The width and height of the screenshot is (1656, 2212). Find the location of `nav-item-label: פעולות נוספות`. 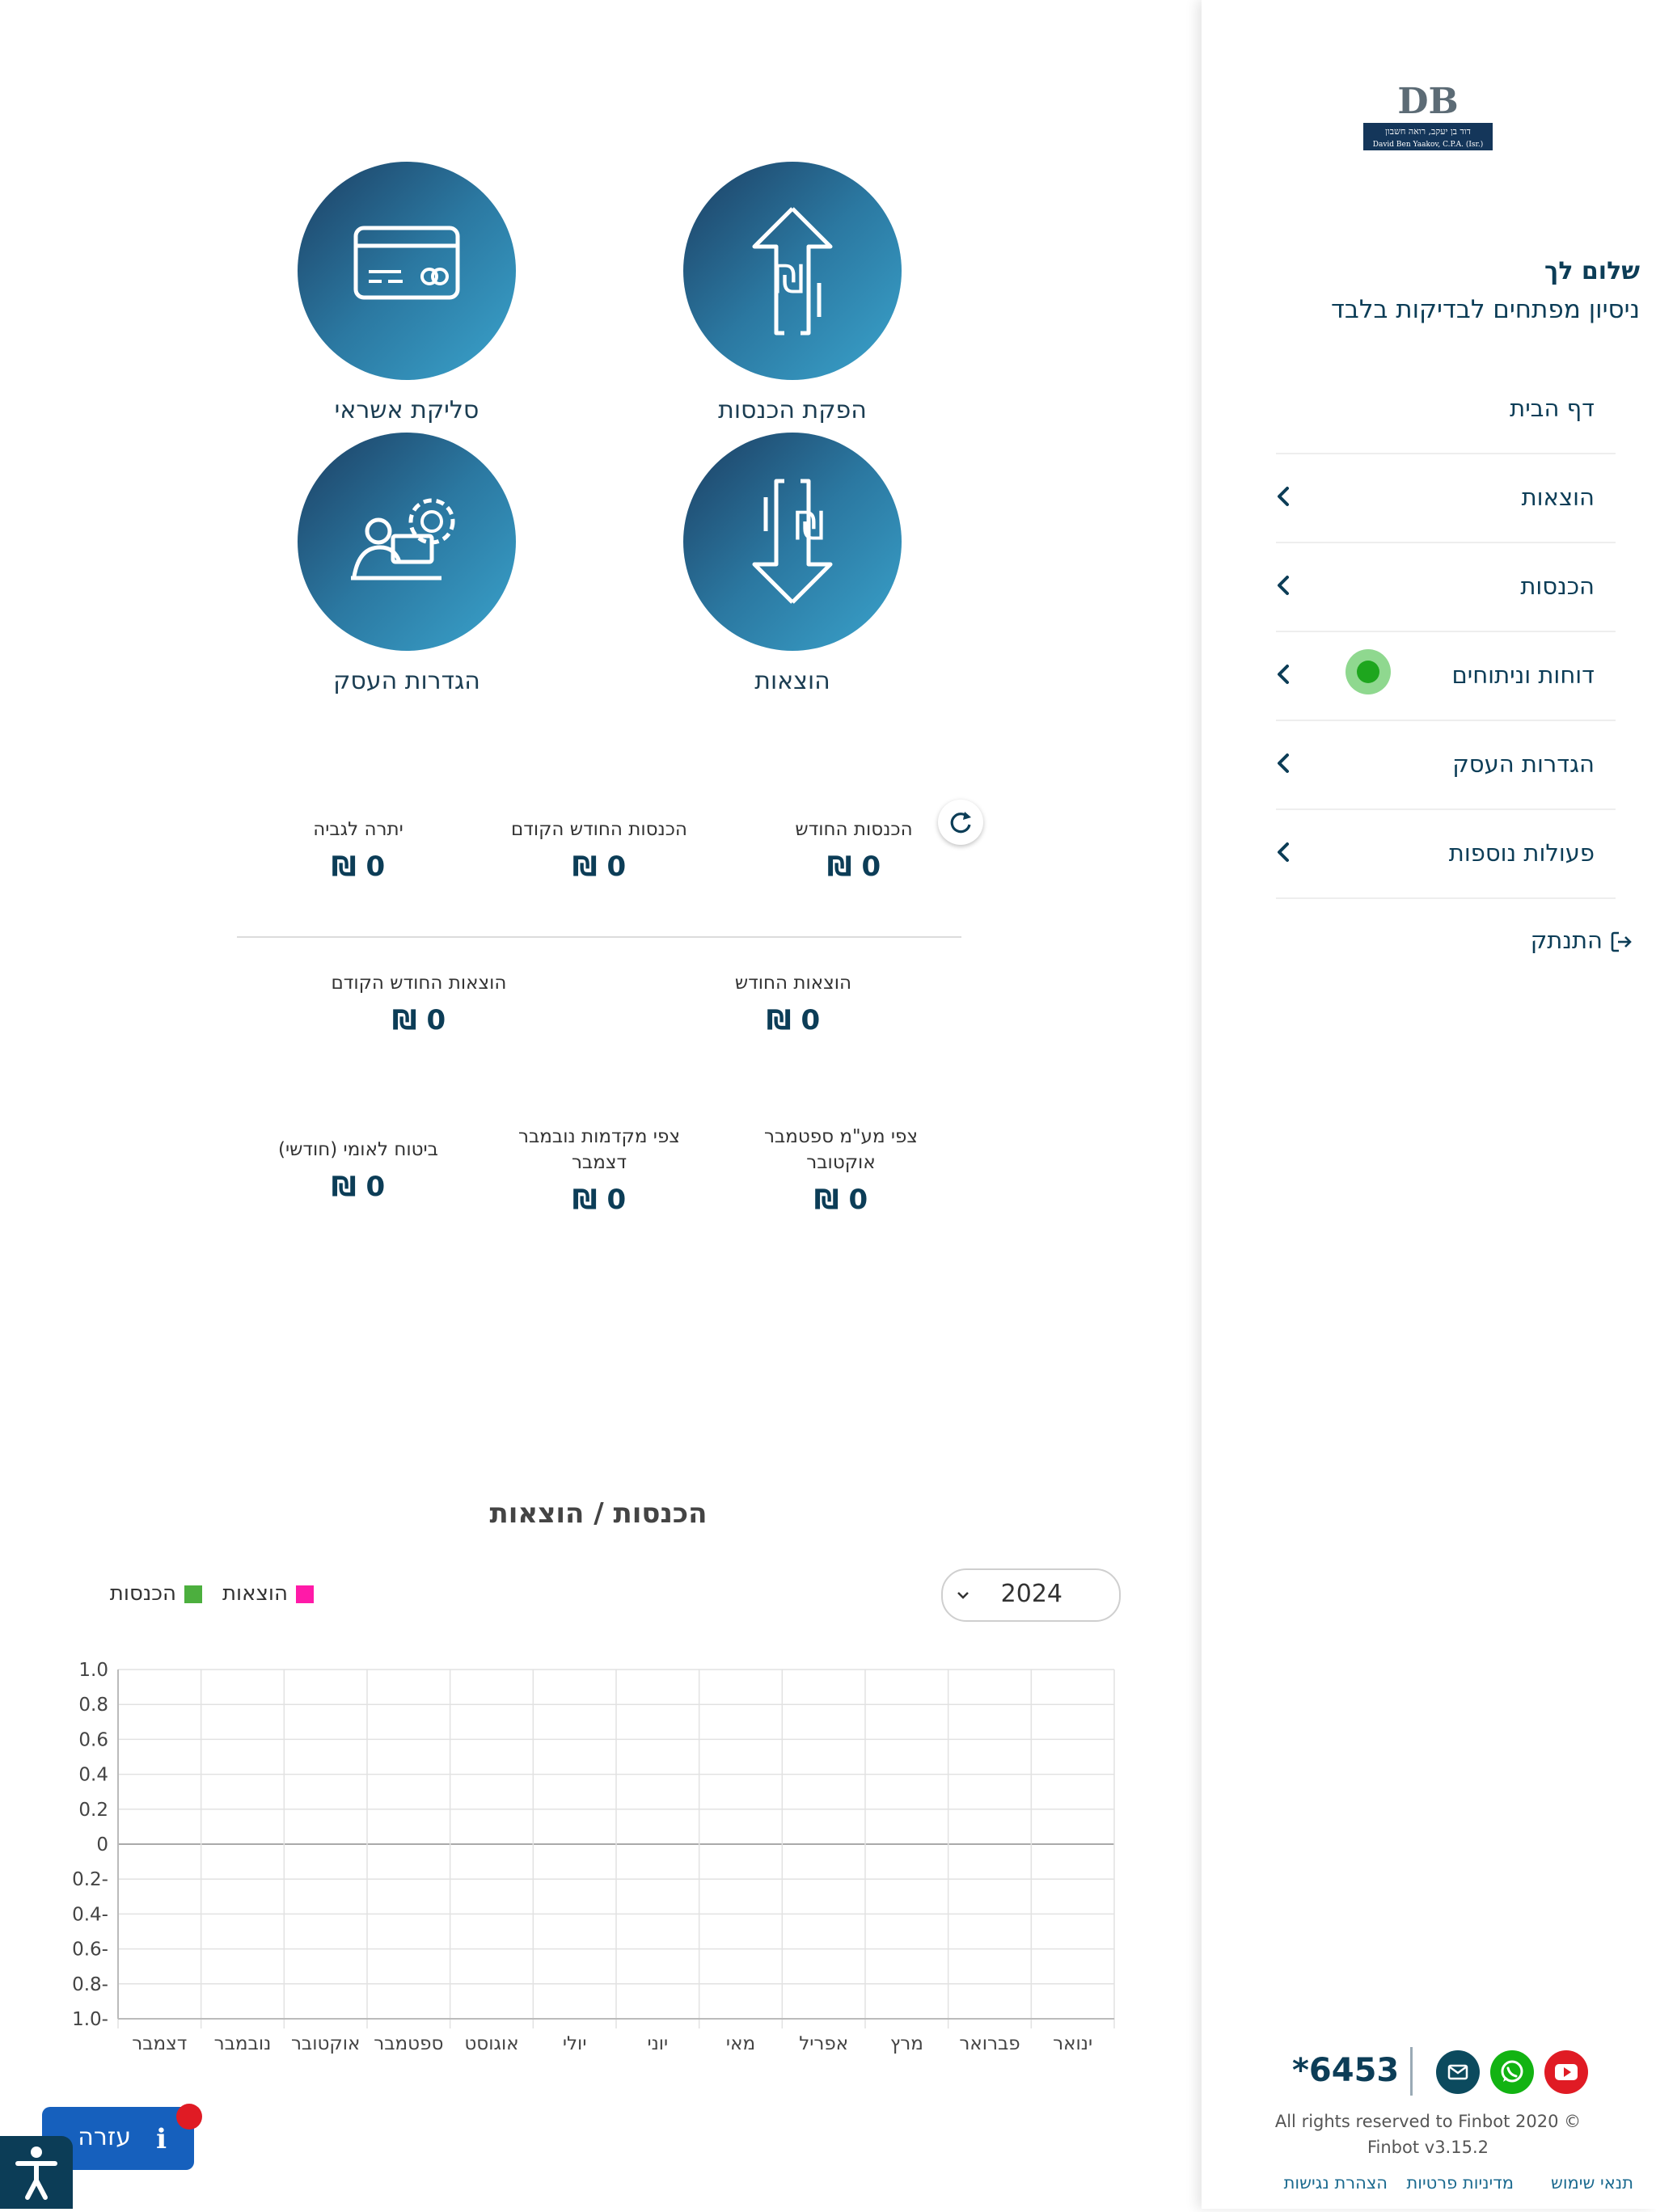

nav-item-label: פעולות נוספות is located at coordinates (1521, 853).